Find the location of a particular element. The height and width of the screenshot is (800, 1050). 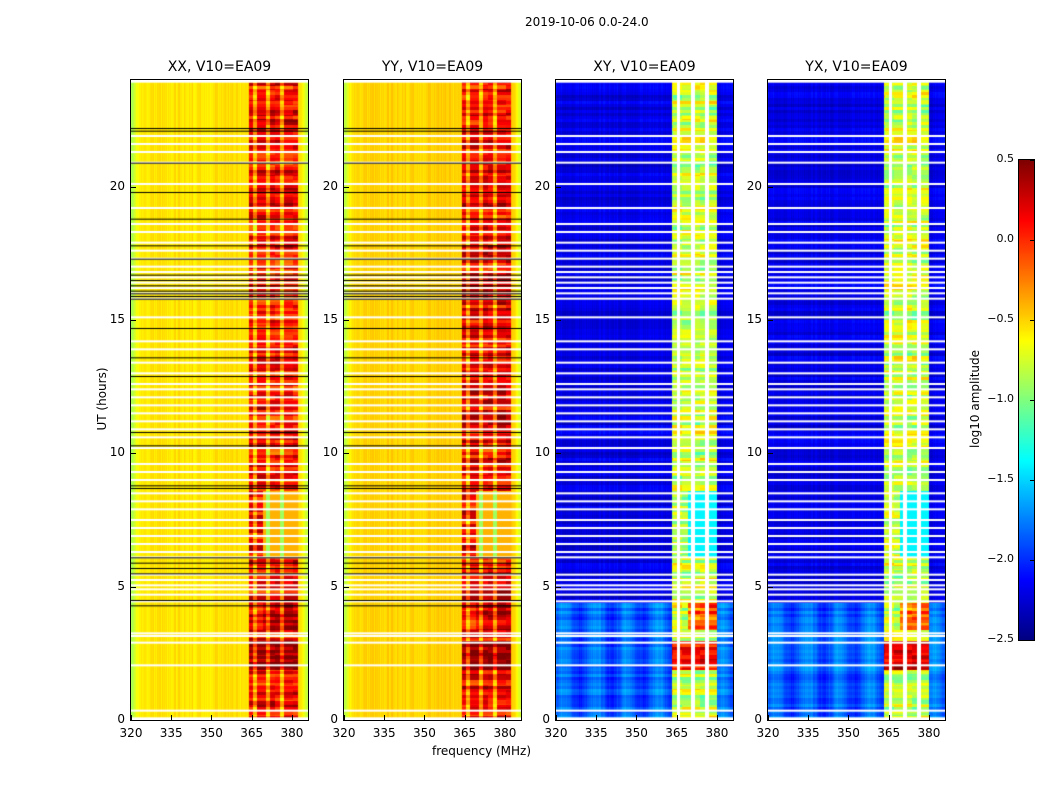

colorbar-tick-label: −2.5 is located at coordinates (1000, 638).